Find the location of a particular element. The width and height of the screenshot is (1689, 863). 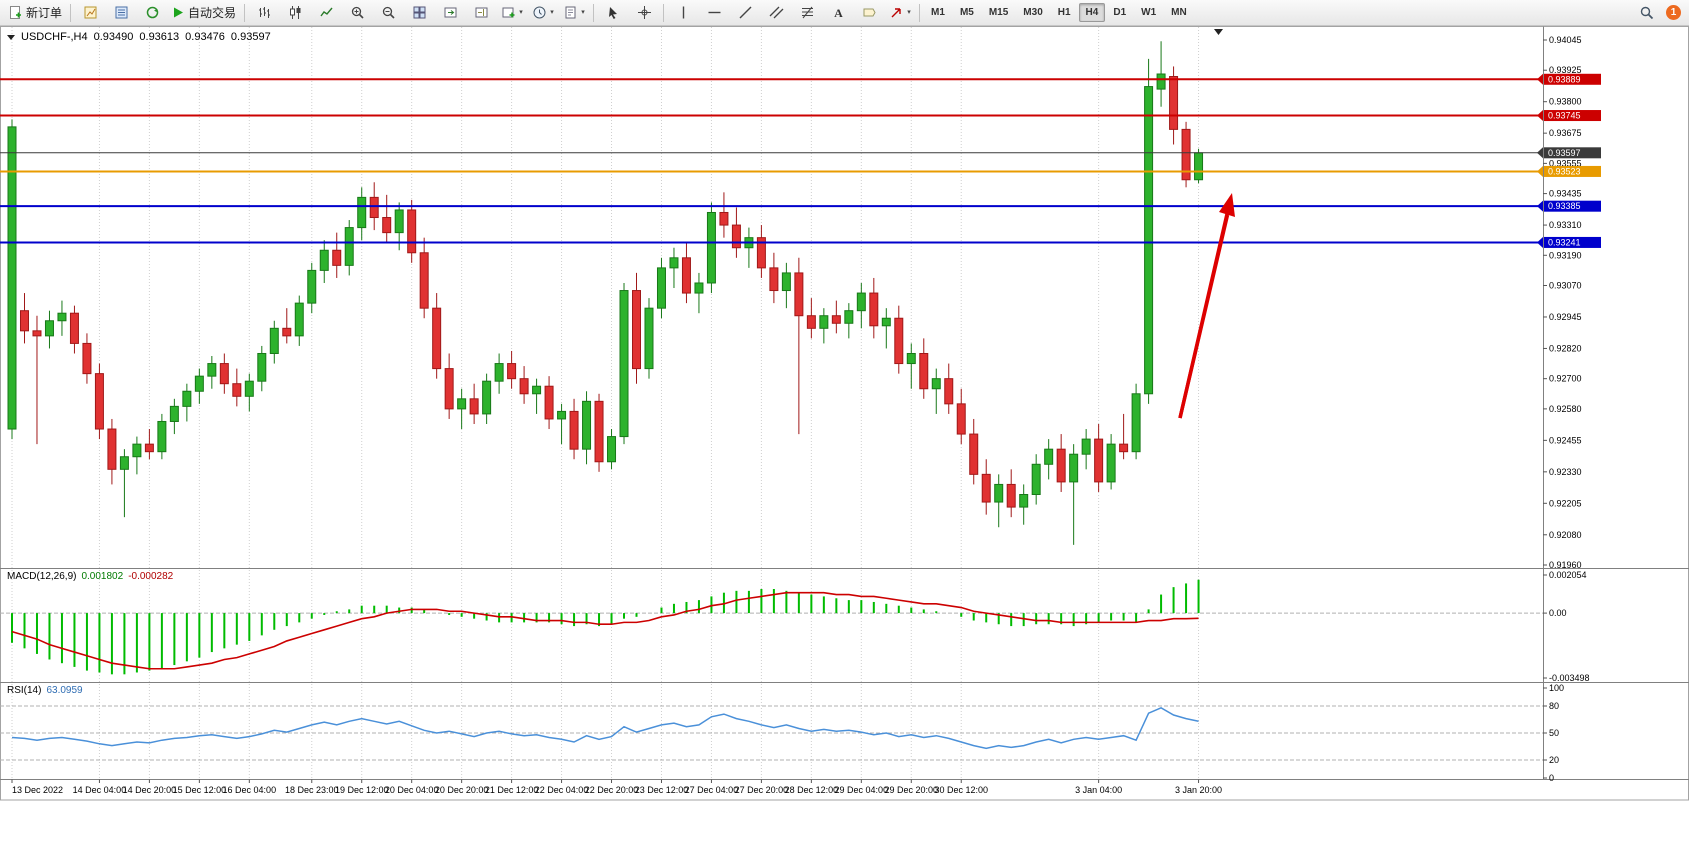

time-tick: 27 Dec 04:00 is located at coordinates (712, 790).